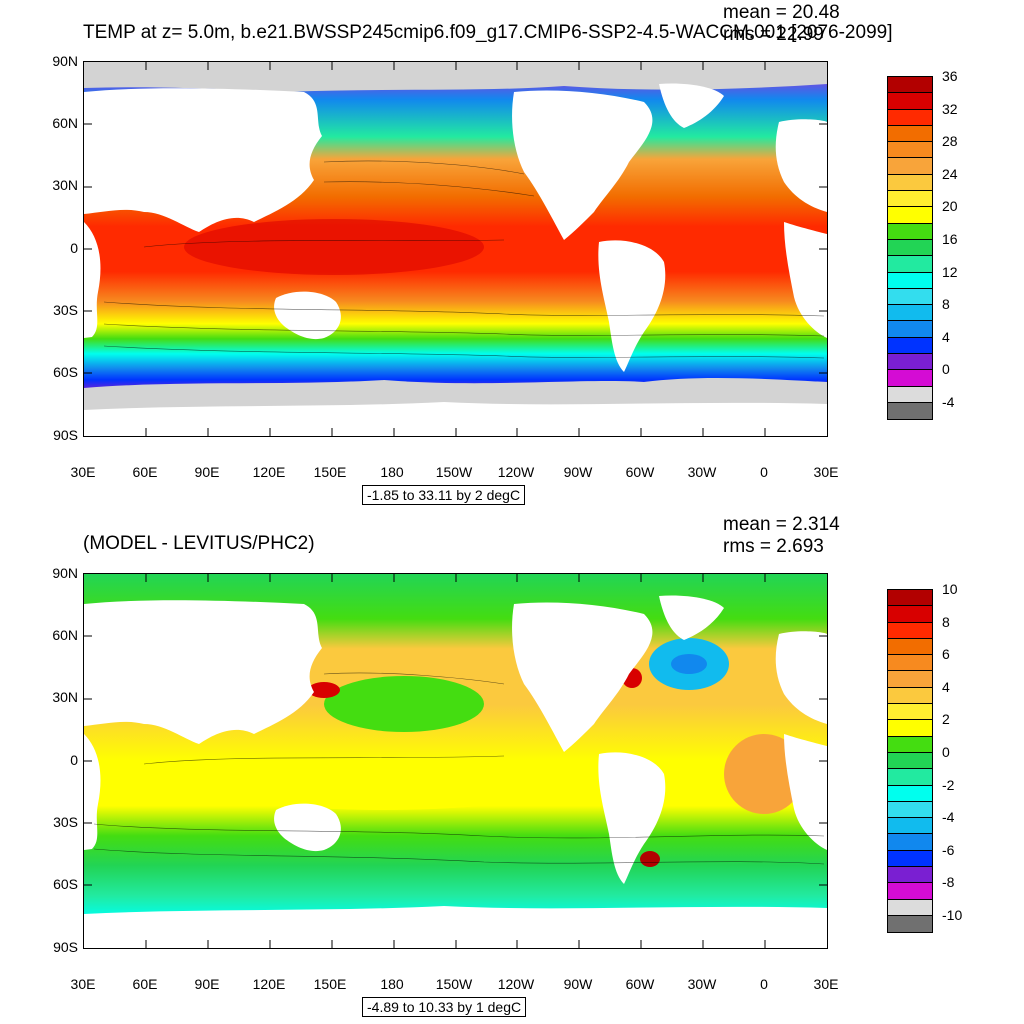  What do you see at coordinates (632, 818) in the screenshot?
I see `south-america-land` at bounding box center [632, 818].